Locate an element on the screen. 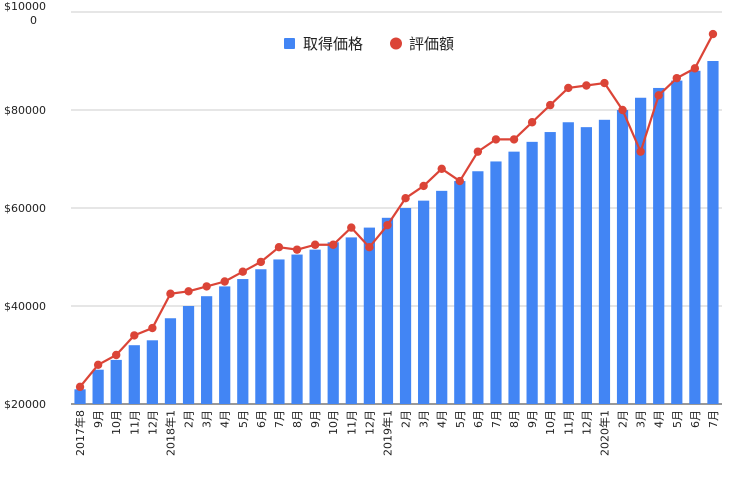  x-tick-label: 2020年1 is located at coordinates (604, 433).